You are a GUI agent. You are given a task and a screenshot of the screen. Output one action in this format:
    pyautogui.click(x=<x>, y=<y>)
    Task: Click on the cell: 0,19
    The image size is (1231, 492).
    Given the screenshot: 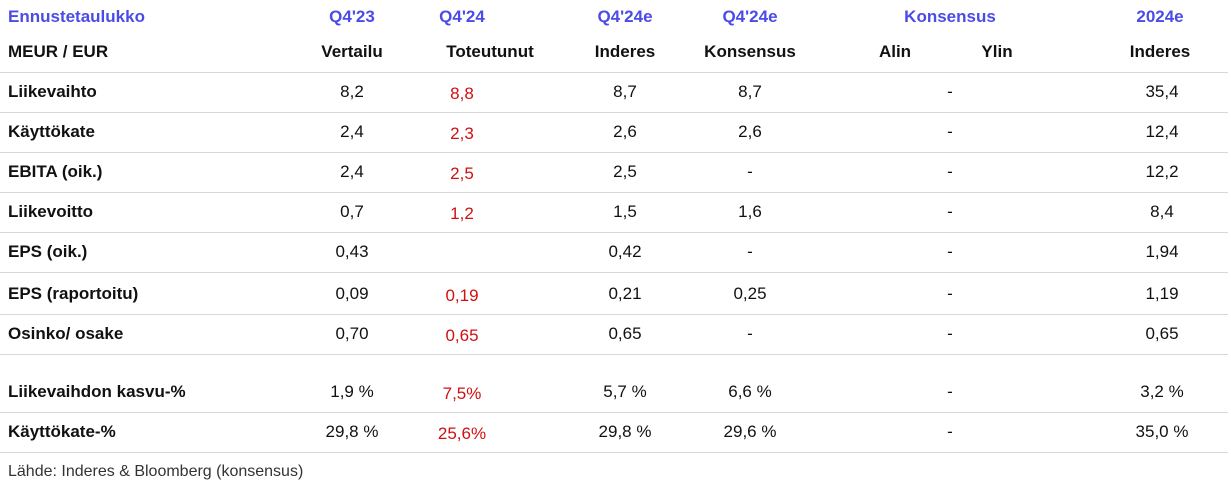 What is the action you would take?
    pyautogui.click(x=462, y=295)
    